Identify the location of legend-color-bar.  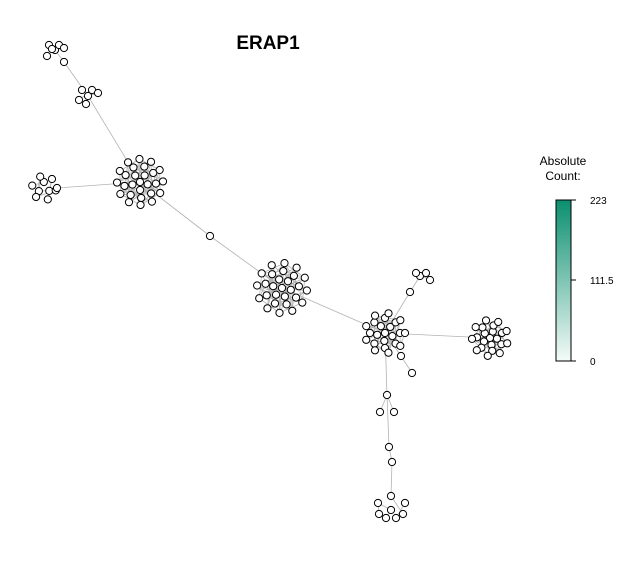
(563, 280).